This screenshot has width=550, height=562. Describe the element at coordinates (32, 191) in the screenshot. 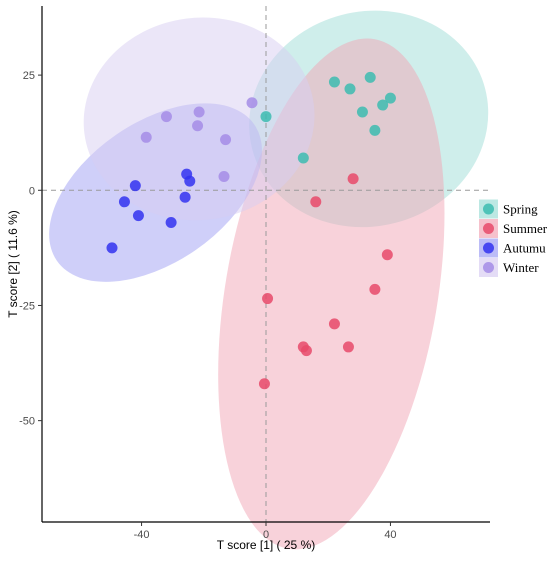

I see `y-tick-label: 0` at that location.